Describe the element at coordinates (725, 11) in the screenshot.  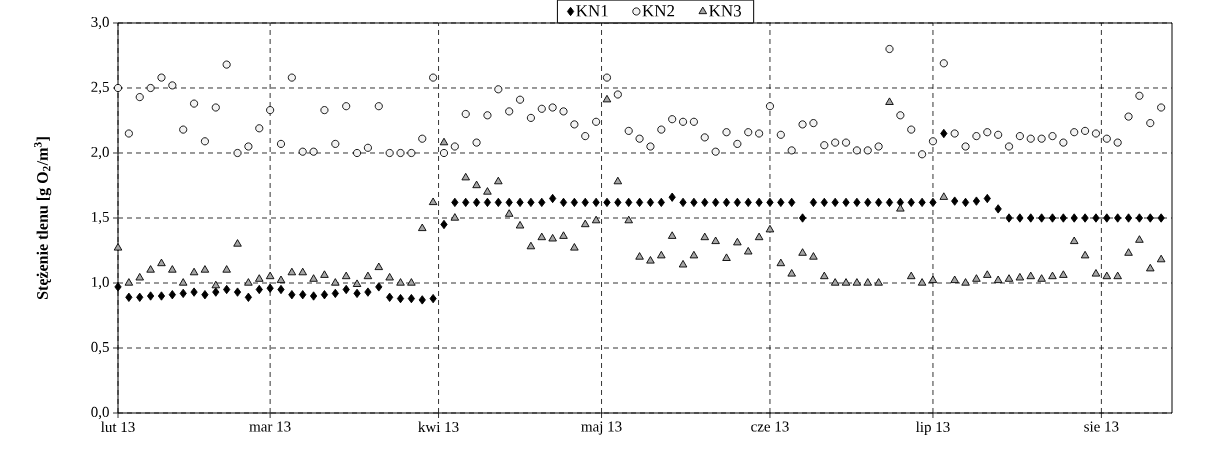
I see `legend-label: KN3` at that location.